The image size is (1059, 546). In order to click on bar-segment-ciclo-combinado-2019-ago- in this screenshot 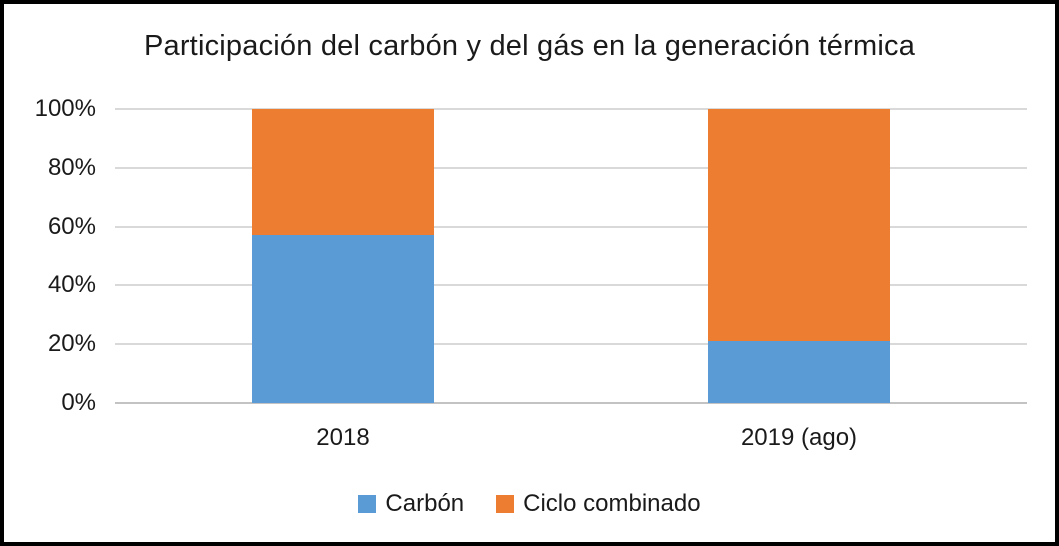, I will do `click(799, 225)`.